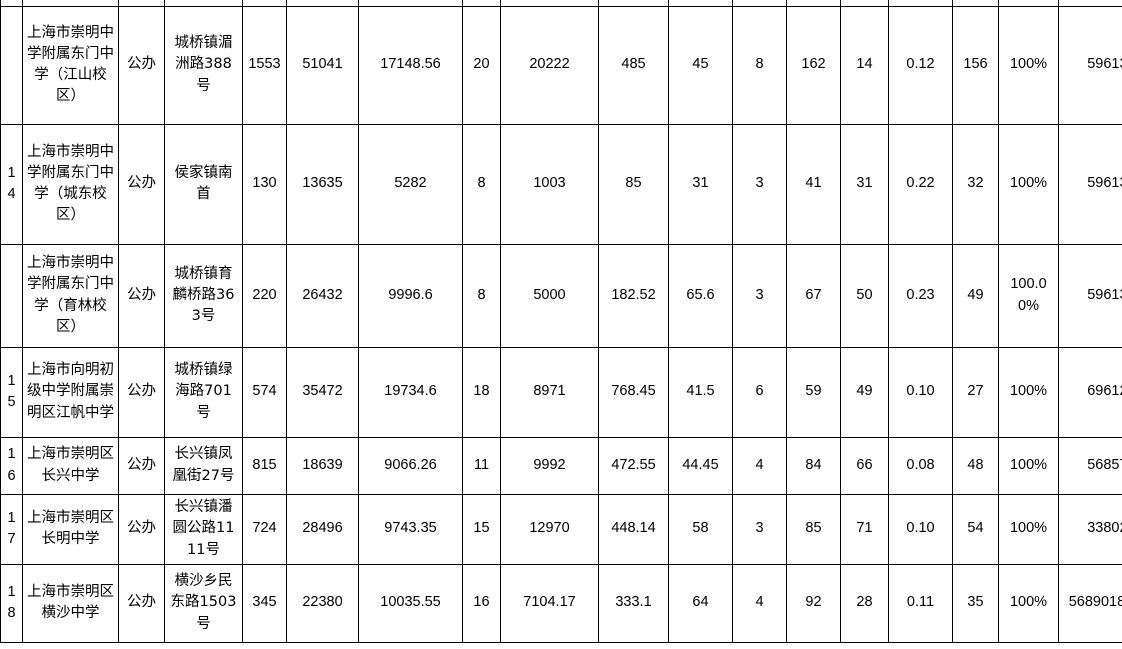 The height and width of the screenshot is (649, 1122). Describe the element at coordinates (864, 603) in the screenshot. I see `cell-n10: 28` at that location.